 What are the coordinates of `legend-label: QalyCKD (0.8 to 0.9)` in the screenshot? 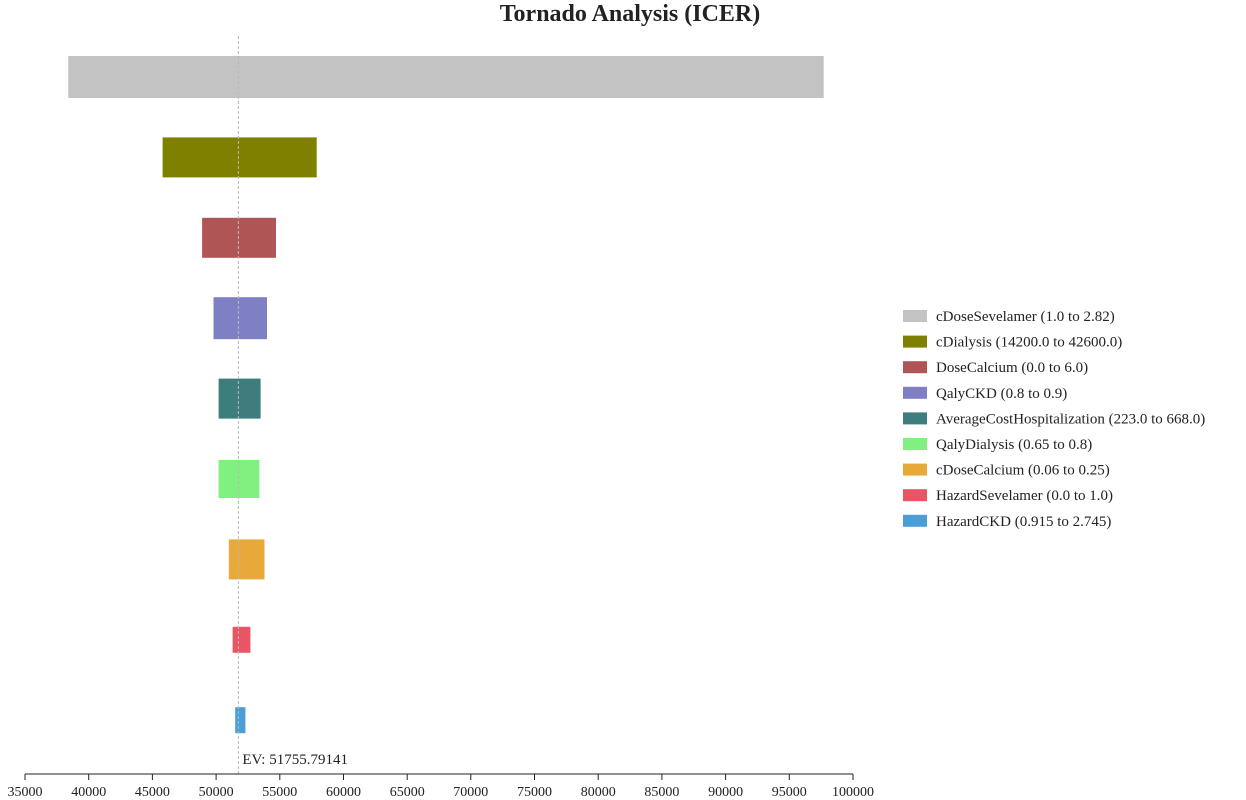 It's located at (1001, 394).